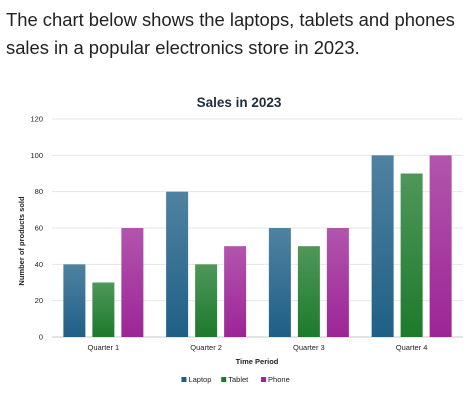 Image resolution: width=473 pixels, height=412 pixels. Describe the element at coordinates (41, 337) in the screenshot. I see `y-tick-label: 0` at that location.